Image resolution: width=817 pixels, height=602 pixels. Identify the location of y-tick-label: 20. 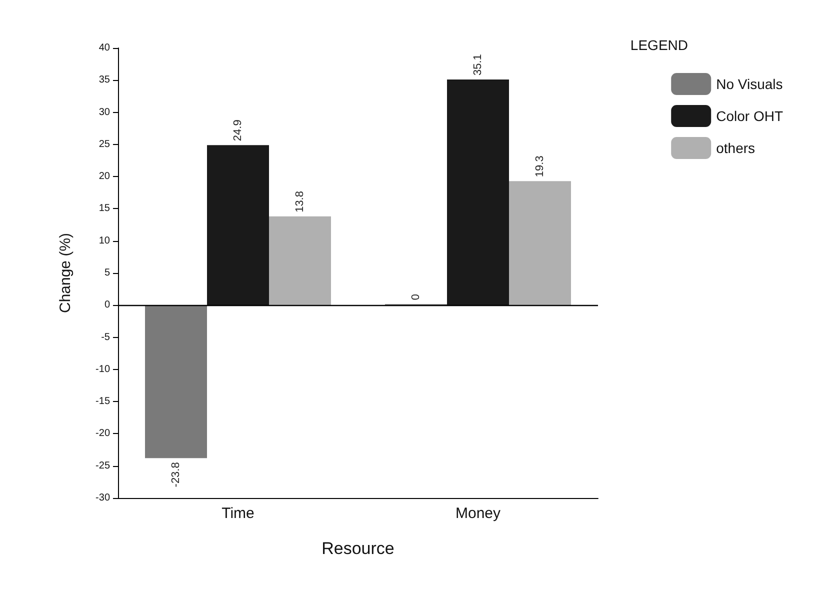
(104, 176).